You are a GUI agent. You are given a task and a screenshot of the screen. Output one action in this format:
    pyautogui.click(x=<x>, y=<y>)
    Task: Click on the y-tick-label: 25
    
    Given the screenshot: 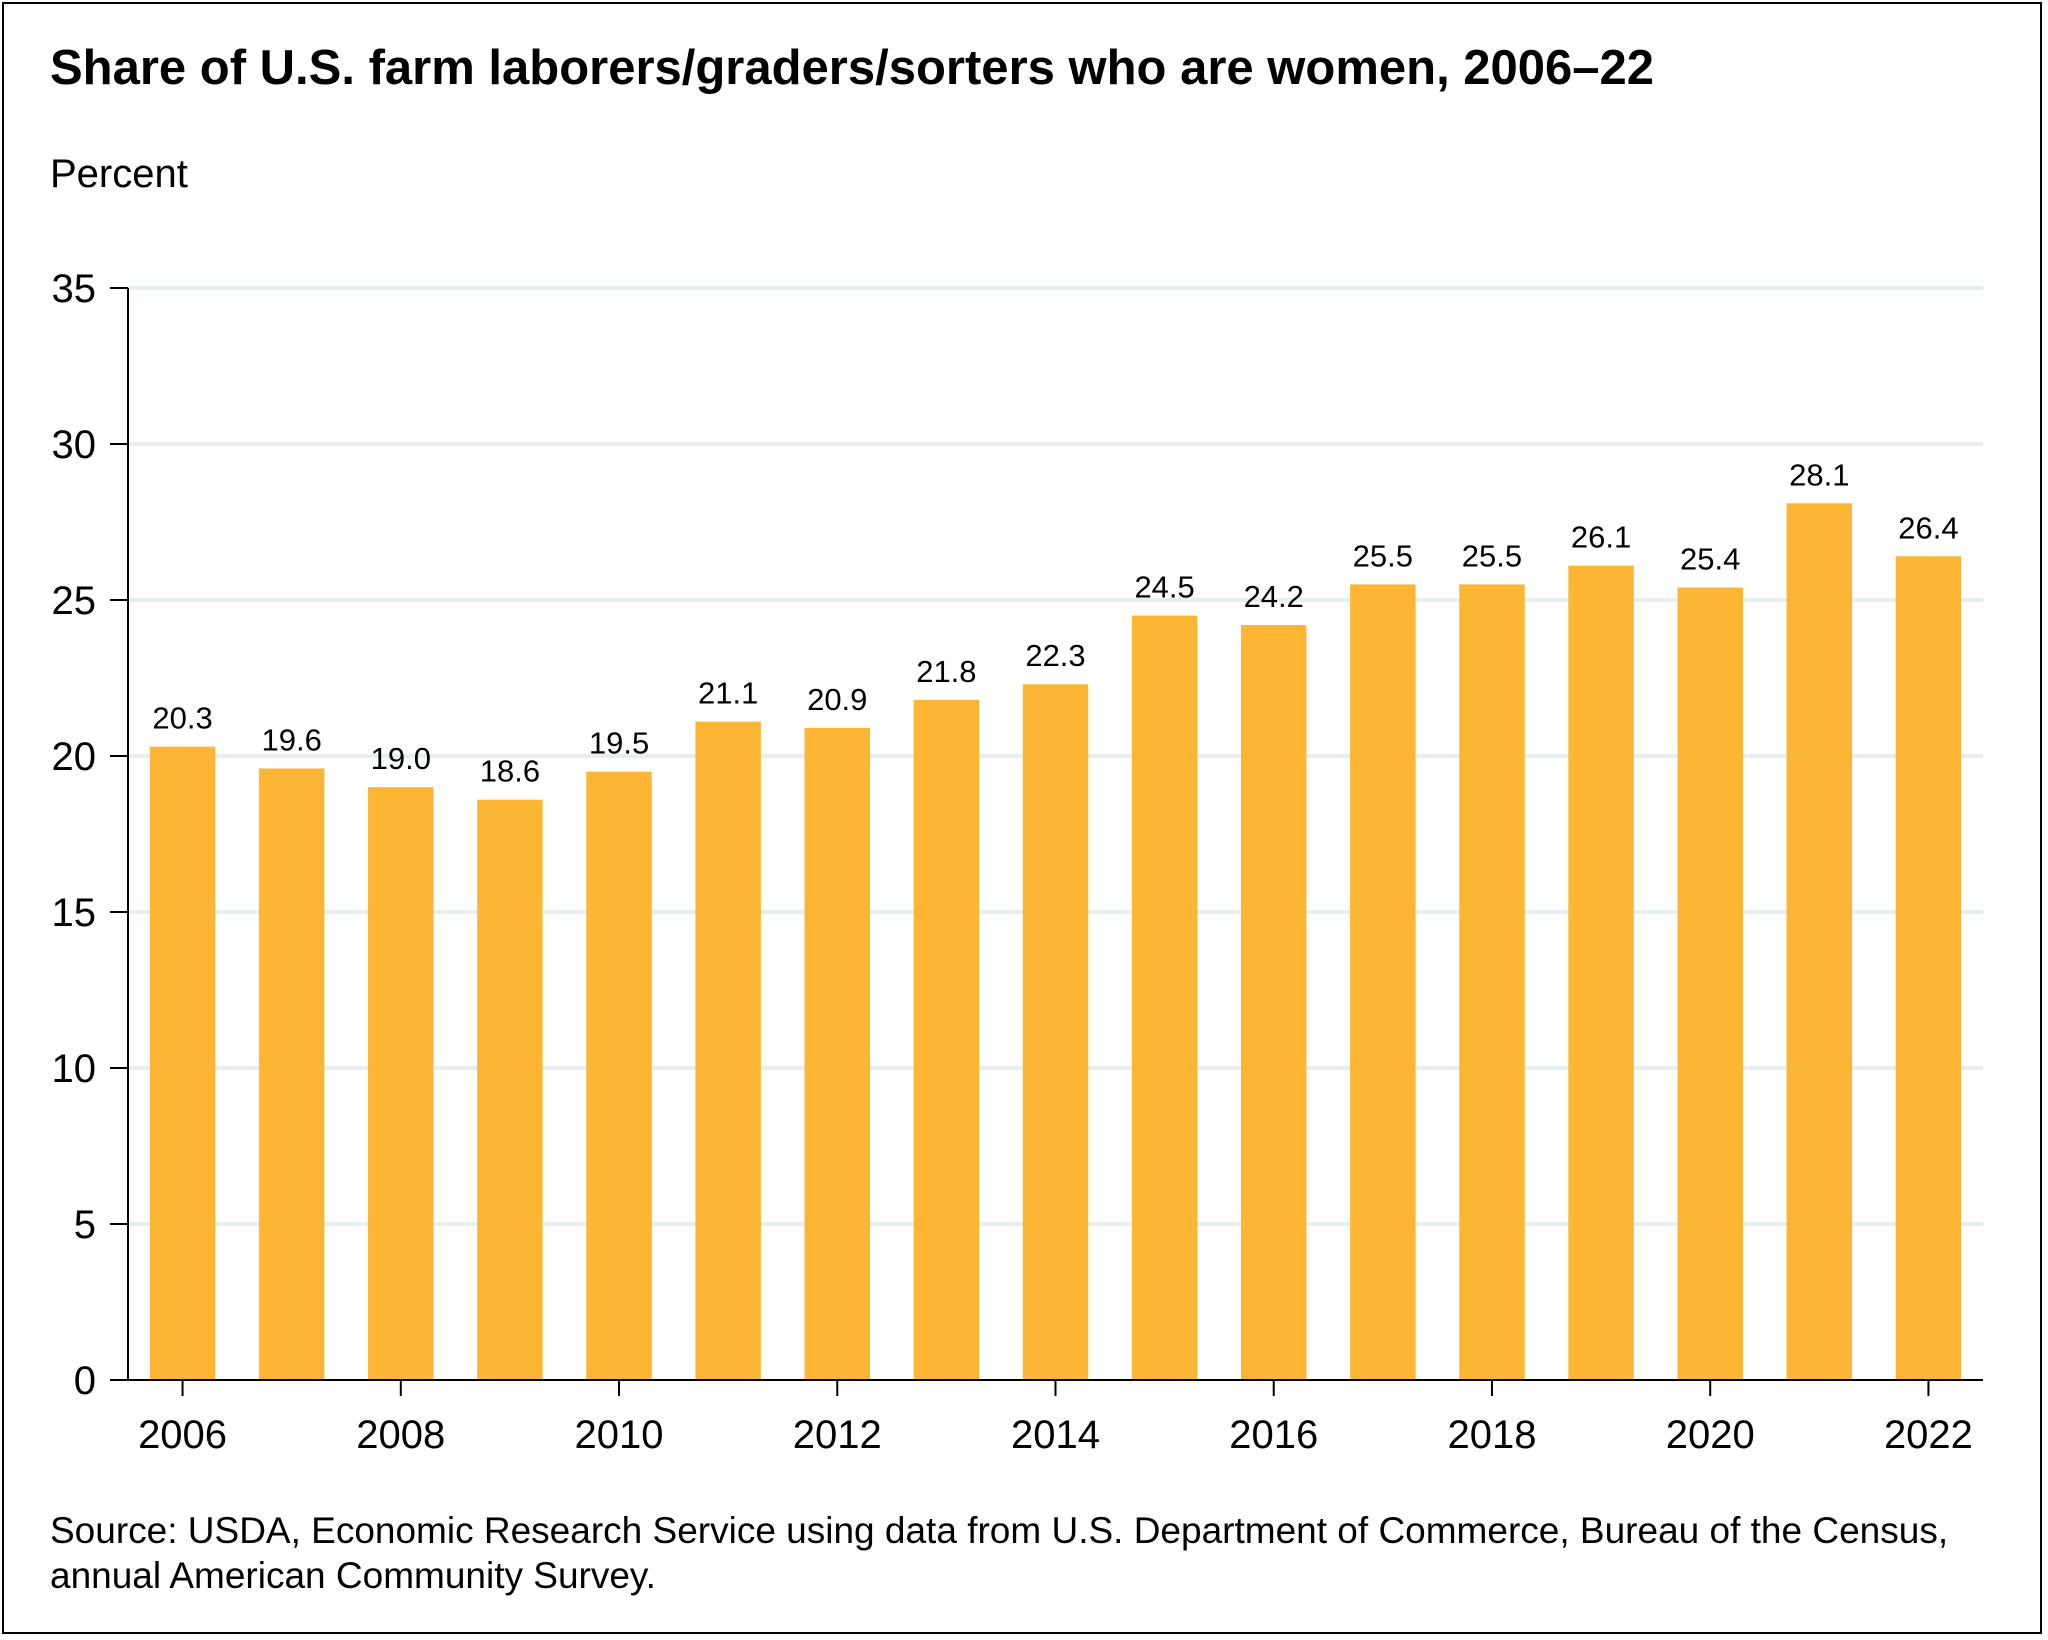 What is the action you would take?
    pyautogui.click(x=74, y=601)
    